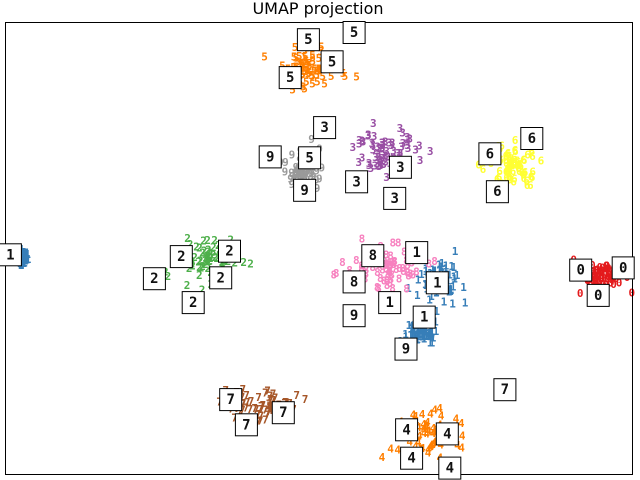  What do you see at coordinates (497, 192) in the screenshot?
I see `digit-thumbnail: 6` at bounding box center [497, 192].